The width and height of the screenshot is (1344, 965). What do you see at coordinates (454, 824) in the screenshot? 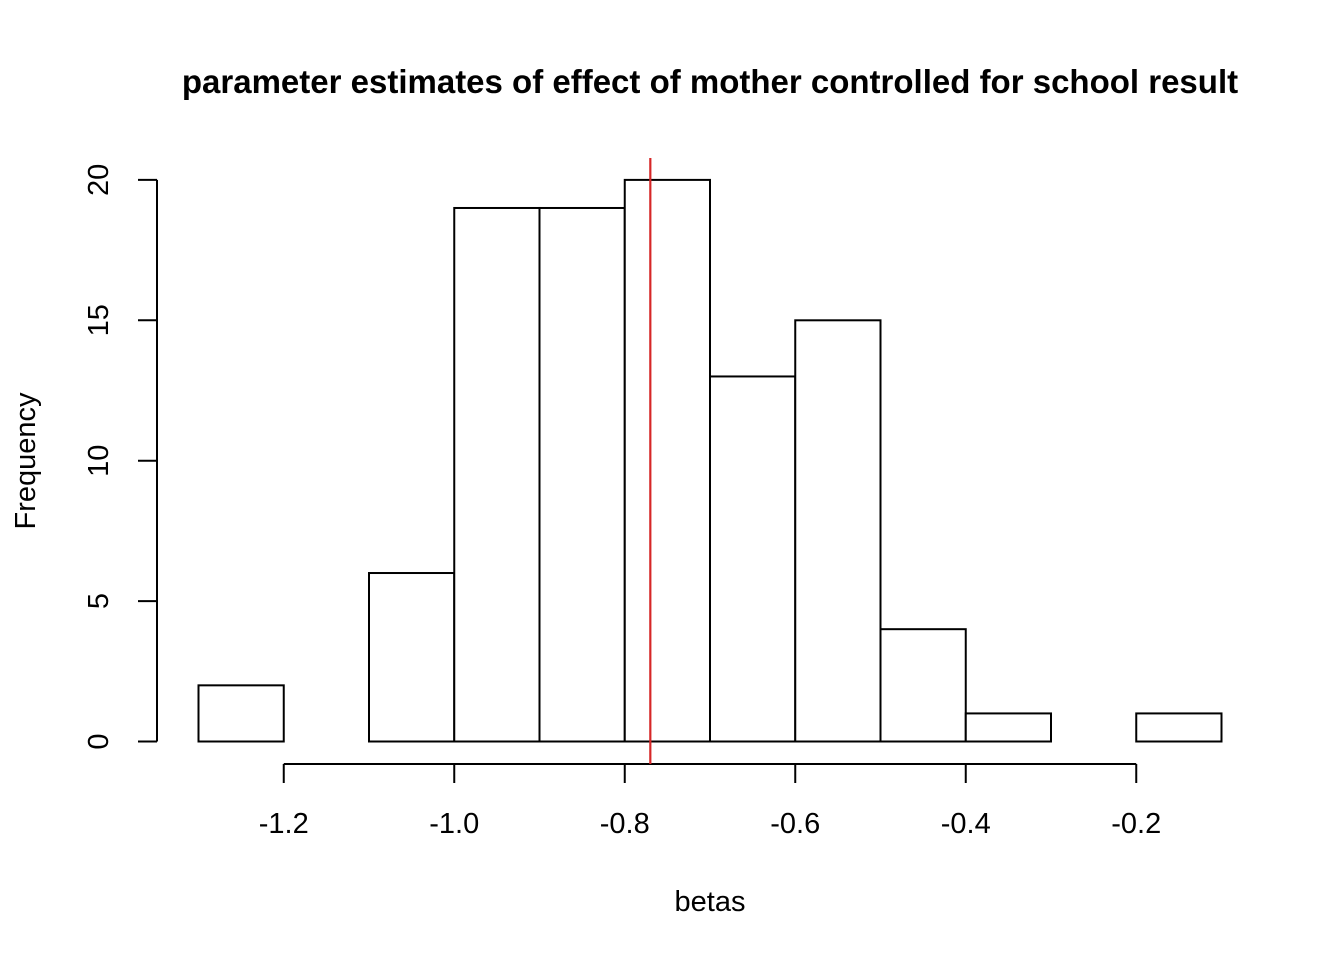
I see `x-tick-label: -1.0` at bounding box center [454, 824].